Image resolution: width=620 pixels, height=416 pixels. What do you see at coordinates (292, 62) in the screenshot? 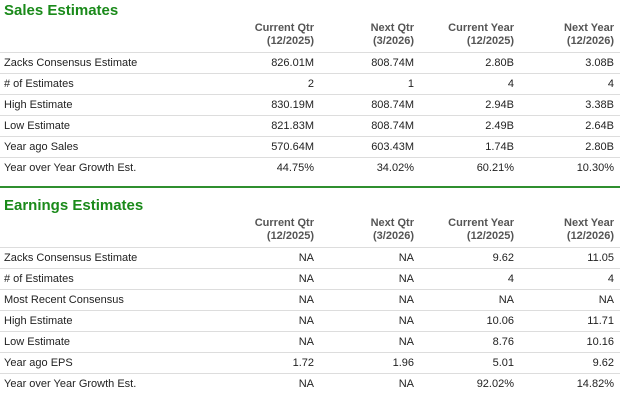
I see `cell-value: 826.01M` at bounding box center [292, 62].